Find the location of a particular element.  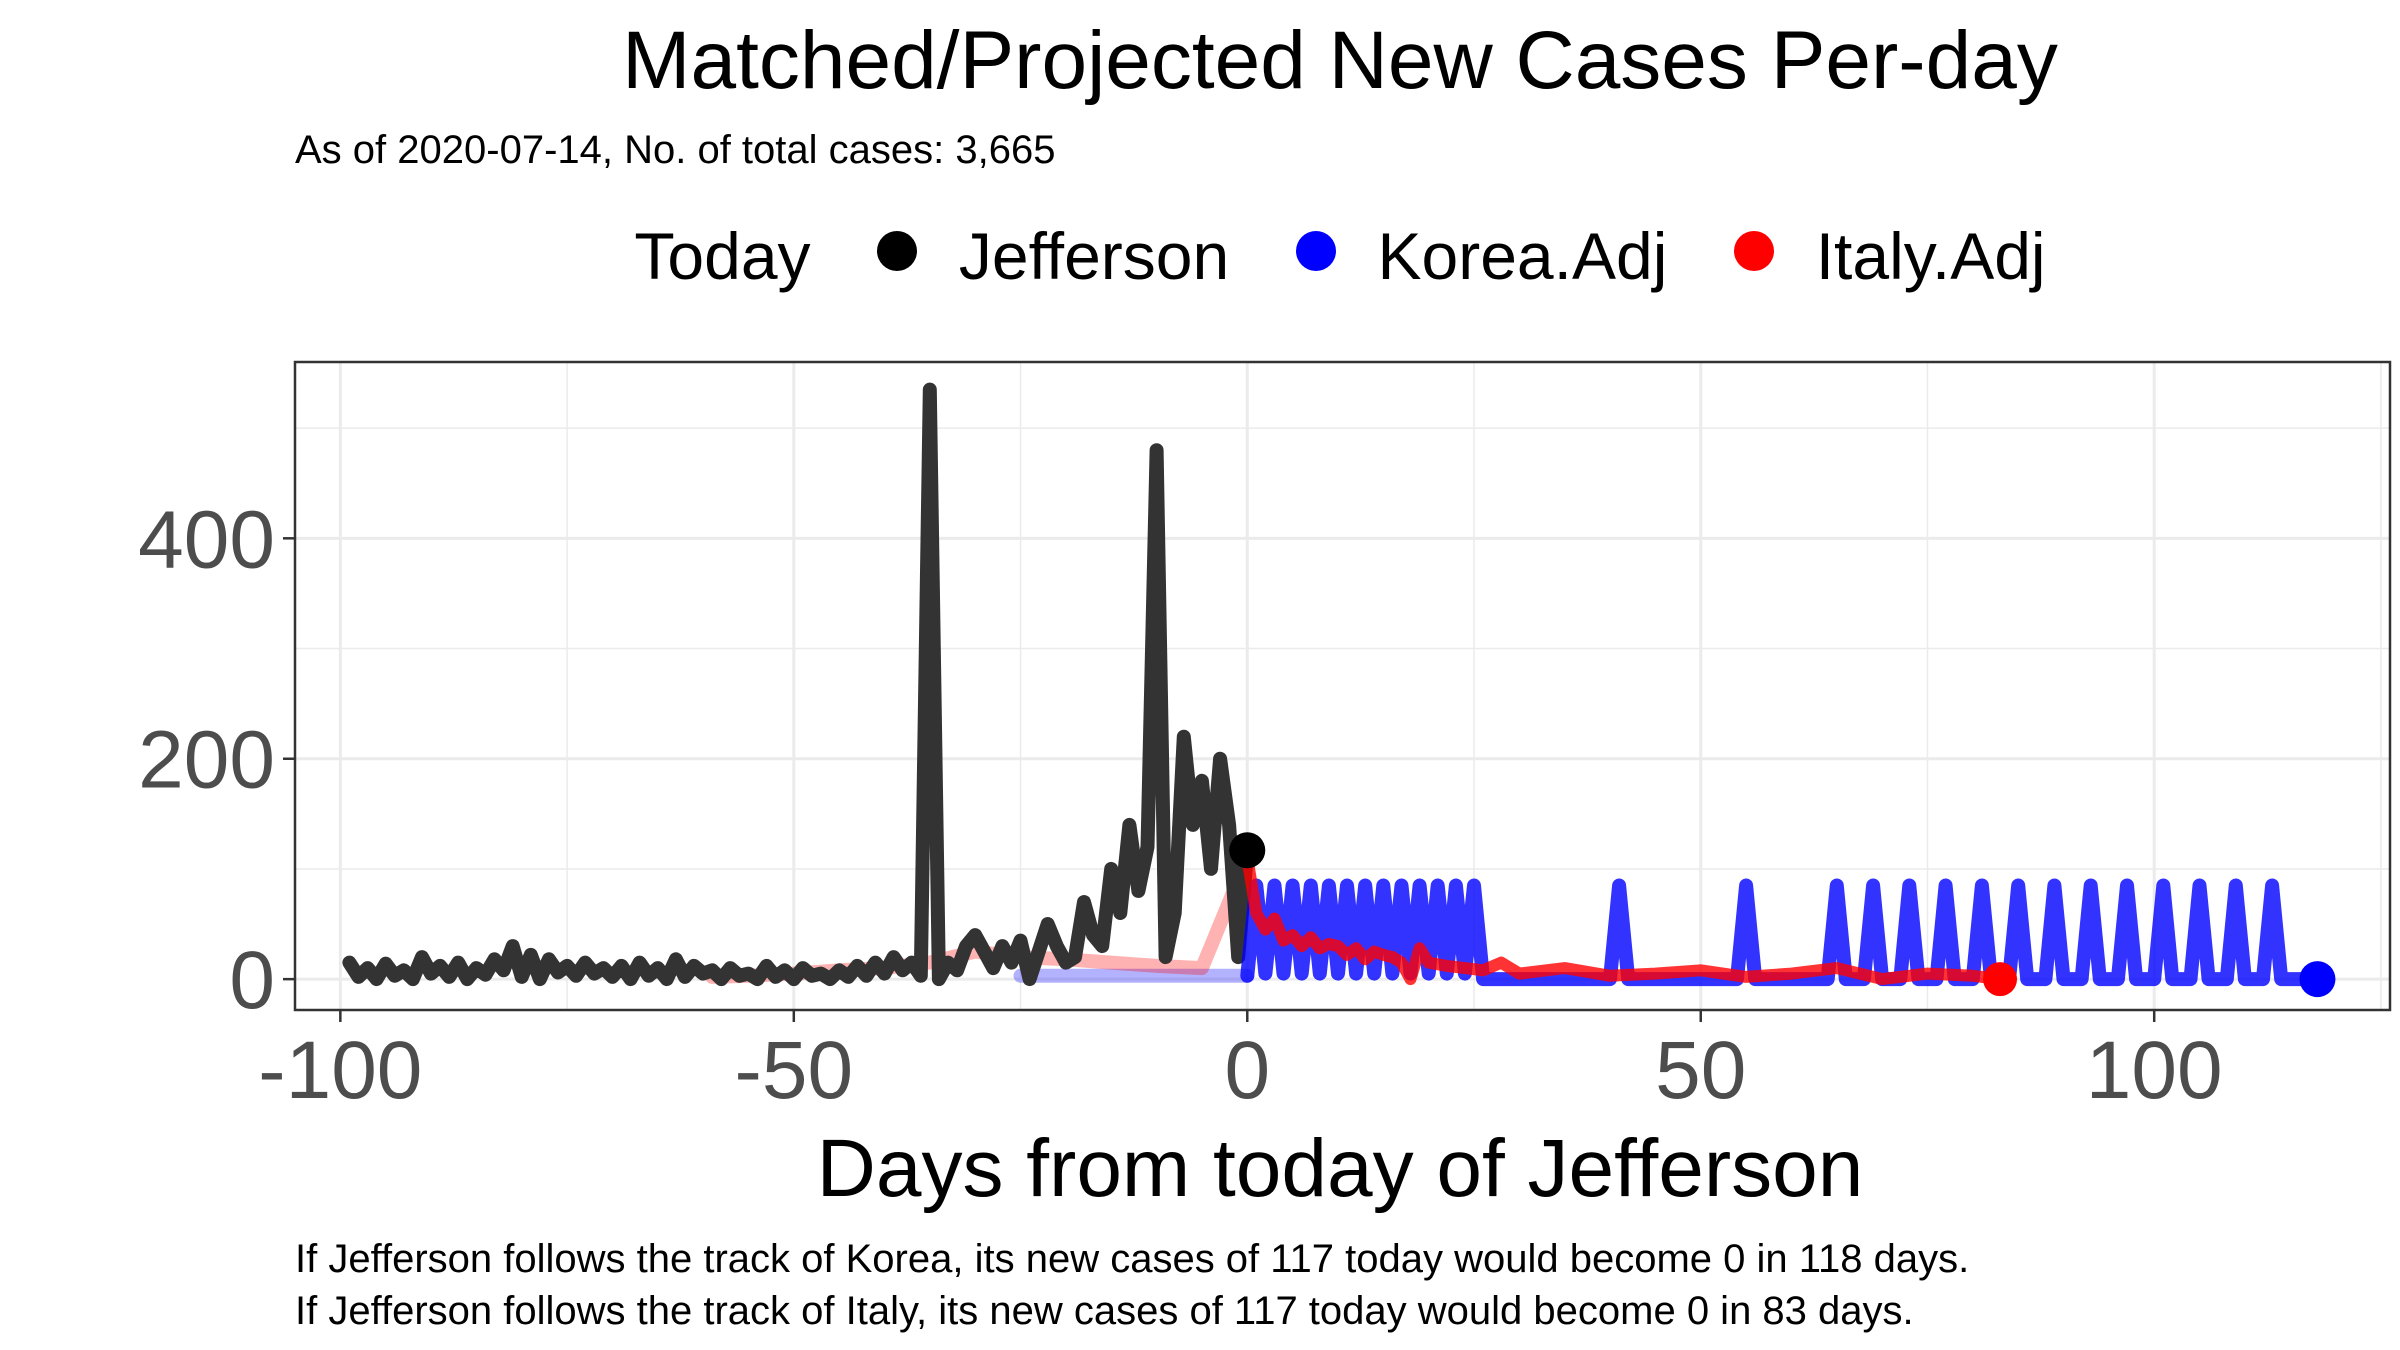

legend-title: Today is located at coordinates (722, 256).